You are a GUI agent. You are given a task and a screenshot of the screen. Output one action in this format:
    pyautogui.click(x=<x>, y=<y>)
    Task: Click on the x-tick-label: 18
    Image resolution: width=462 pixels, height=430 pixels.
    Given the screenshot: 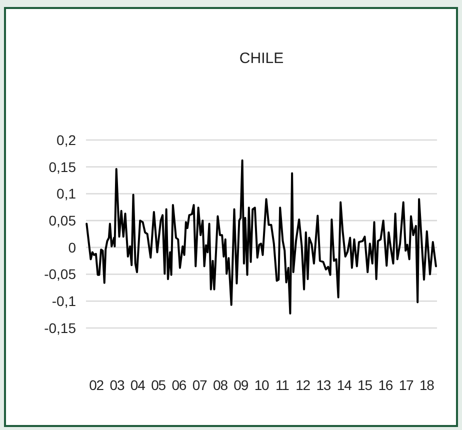 What is the action you would take?
    pyautogui.click(x=427, y=385)
    